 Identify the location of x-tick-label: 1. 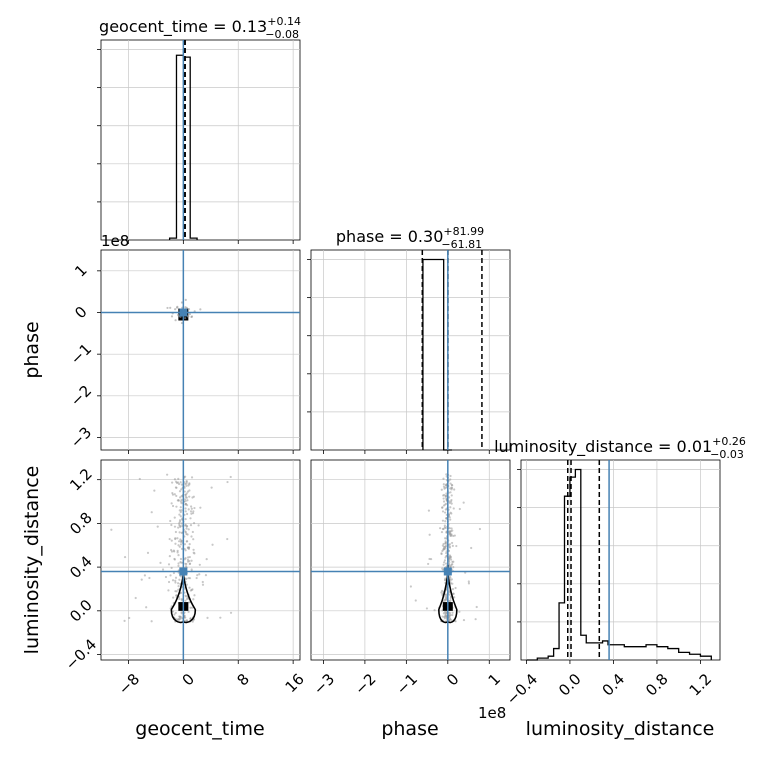
(494, 679).